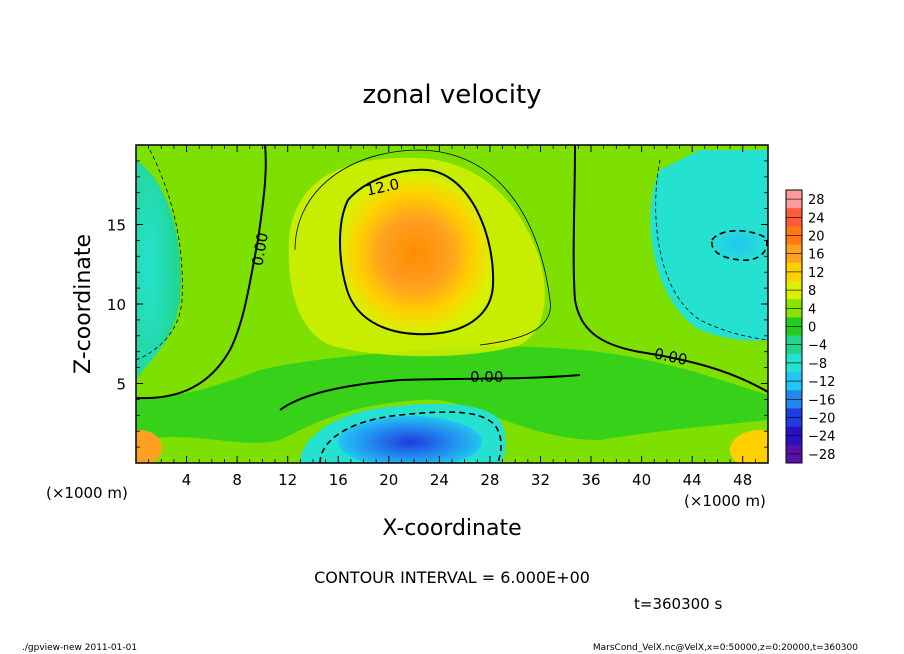 The image size is (904, 654). What do you see at coordinates (452, 577) in the screenshot?
I see `contour-interval-text: CONTOUR INTERVAL = 6.000E+00` at bounding box center [452, 577].